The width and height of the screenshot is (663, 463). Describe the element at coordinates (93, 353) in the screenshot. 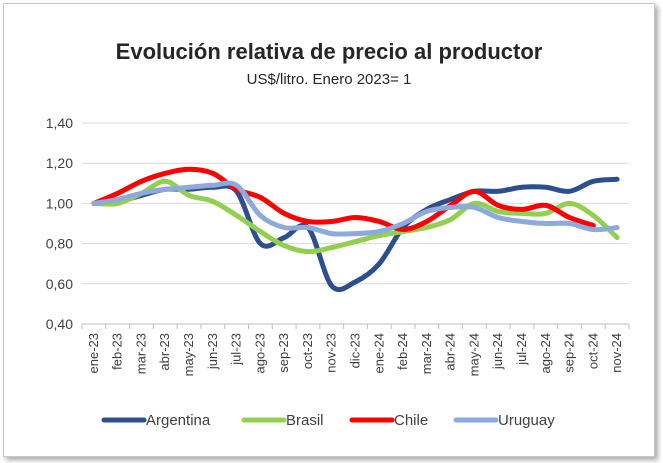

I see `x-tick-label: ene-23` at that location.